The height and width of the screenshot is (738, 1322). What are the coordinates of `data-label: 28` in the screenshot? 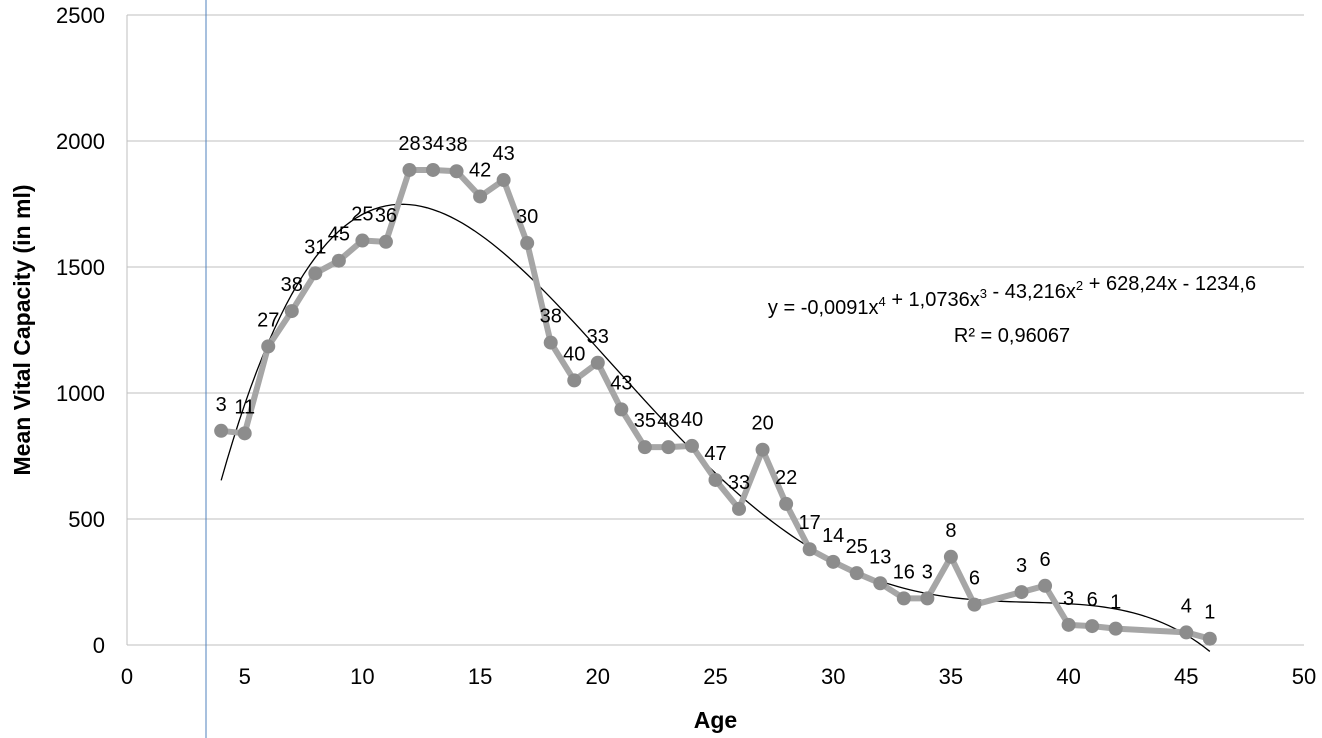 It's located at (409, 144).